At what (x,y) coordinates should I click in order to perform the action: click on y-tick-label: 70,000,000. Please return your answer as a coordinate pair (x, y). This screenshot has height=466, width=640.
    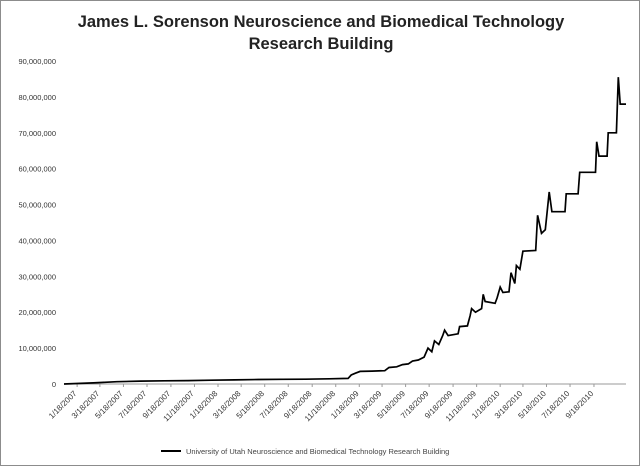
    Looking at the image, I should click on (37, 133).